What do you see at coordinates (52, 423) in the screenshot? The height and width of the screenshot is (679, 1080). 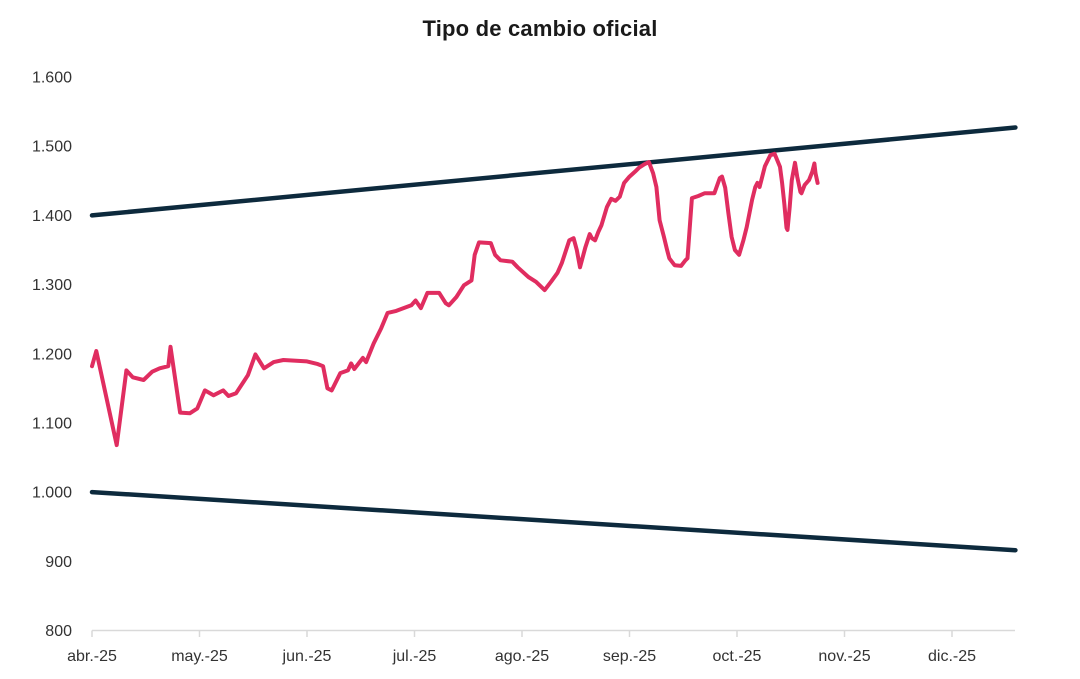 I see `y-axis-label: 1.100` at bounding box center [52, 423].